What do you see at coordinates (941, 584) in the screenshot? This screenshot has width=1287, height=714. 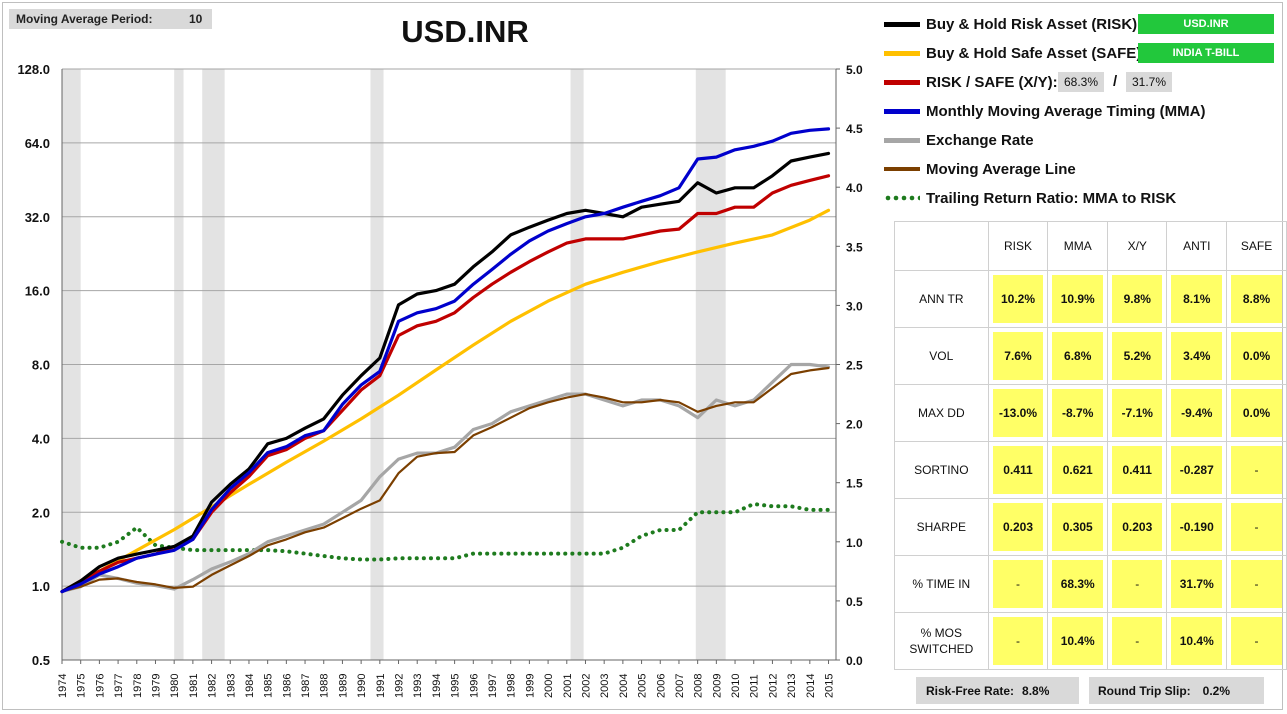 I see `row-label: % TIME IN` at bounding box center [941, 584].